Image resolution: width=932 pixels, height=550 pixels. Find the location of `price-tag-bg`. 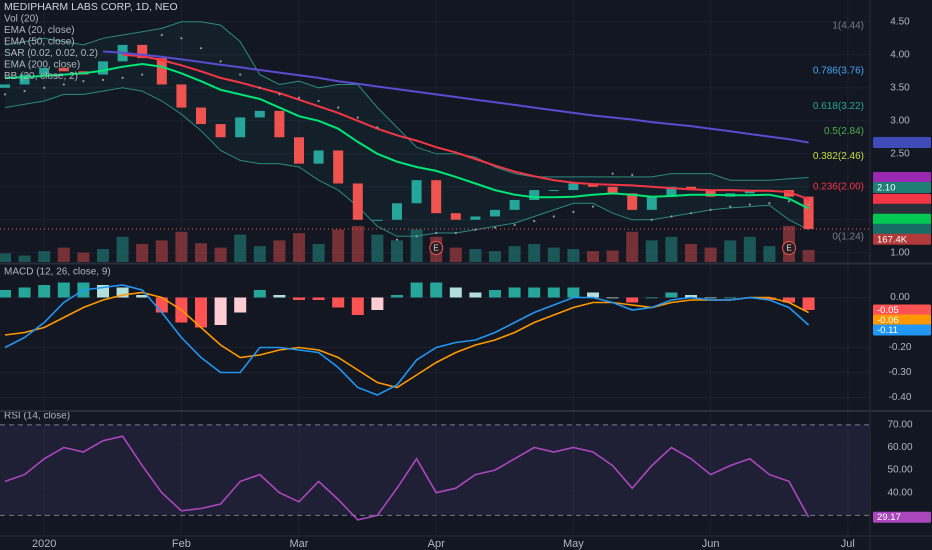

price-tag-bg is located at coordinates (902, 229).